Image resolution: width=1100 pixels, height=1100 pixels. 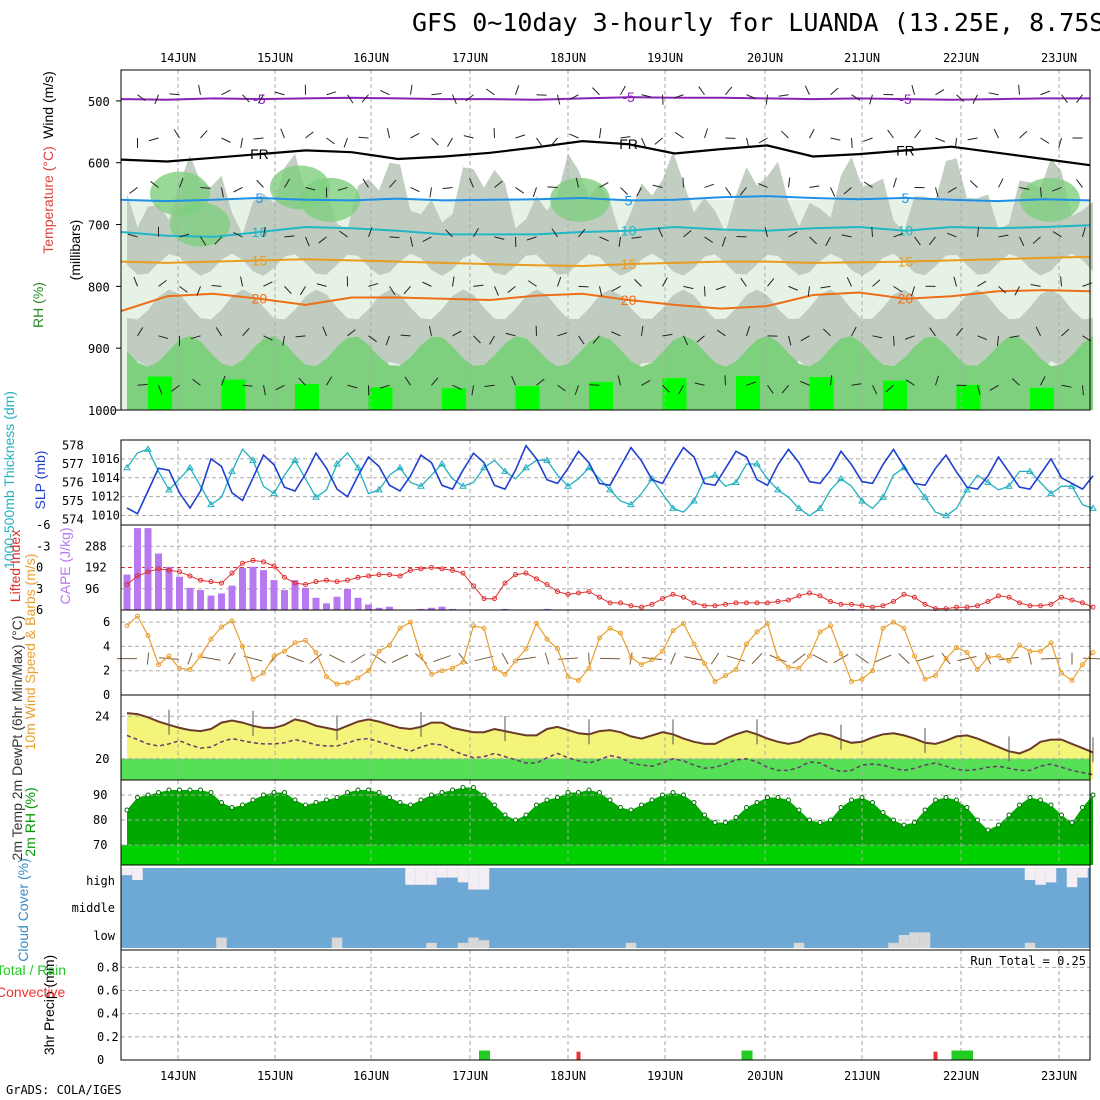 I want to click on isotherm-label: FR, so click(x=259, y=154).